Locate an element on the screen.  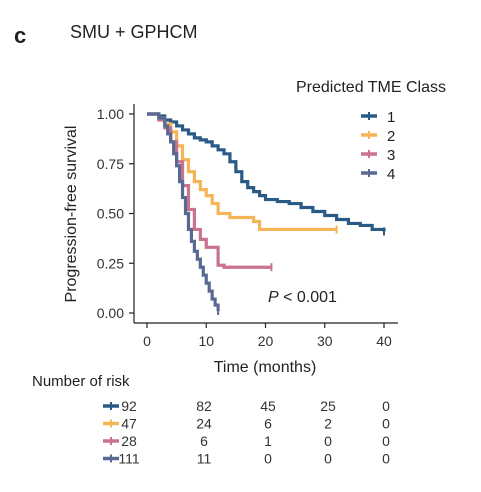
legend-label-3: 3 is located at coordinates (391, 155).